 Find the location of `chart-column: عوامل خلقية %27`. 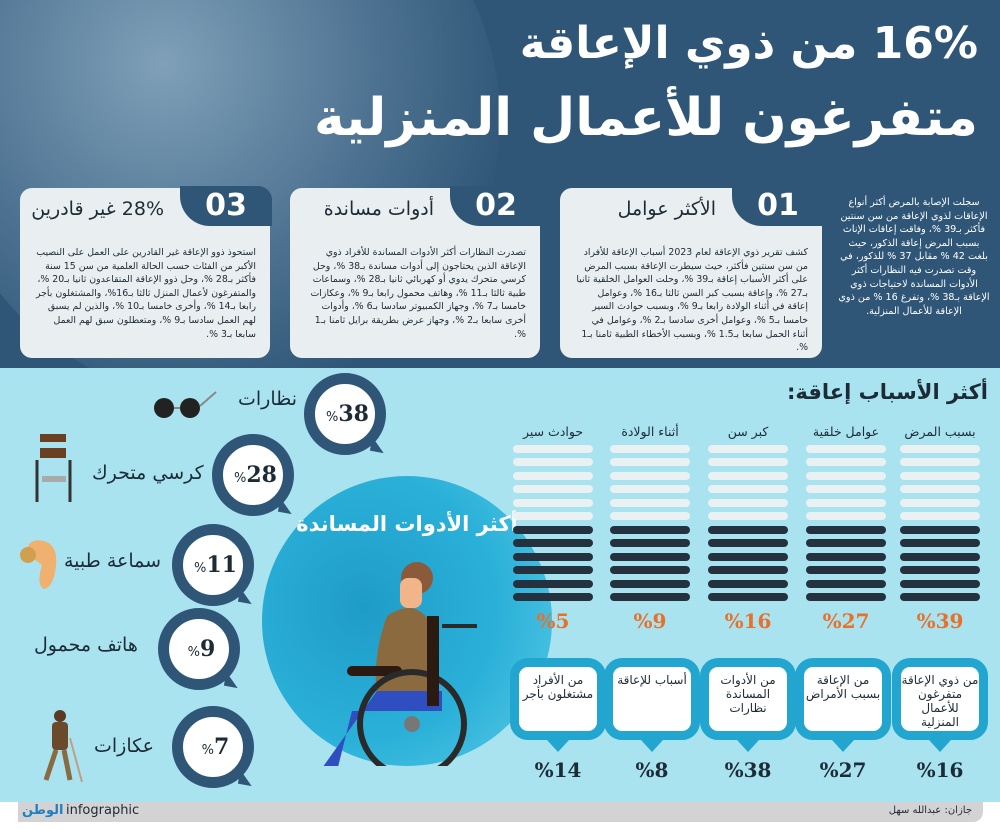

chart-column: عوامل خلقية %27 is located at coordinates (846, 528).